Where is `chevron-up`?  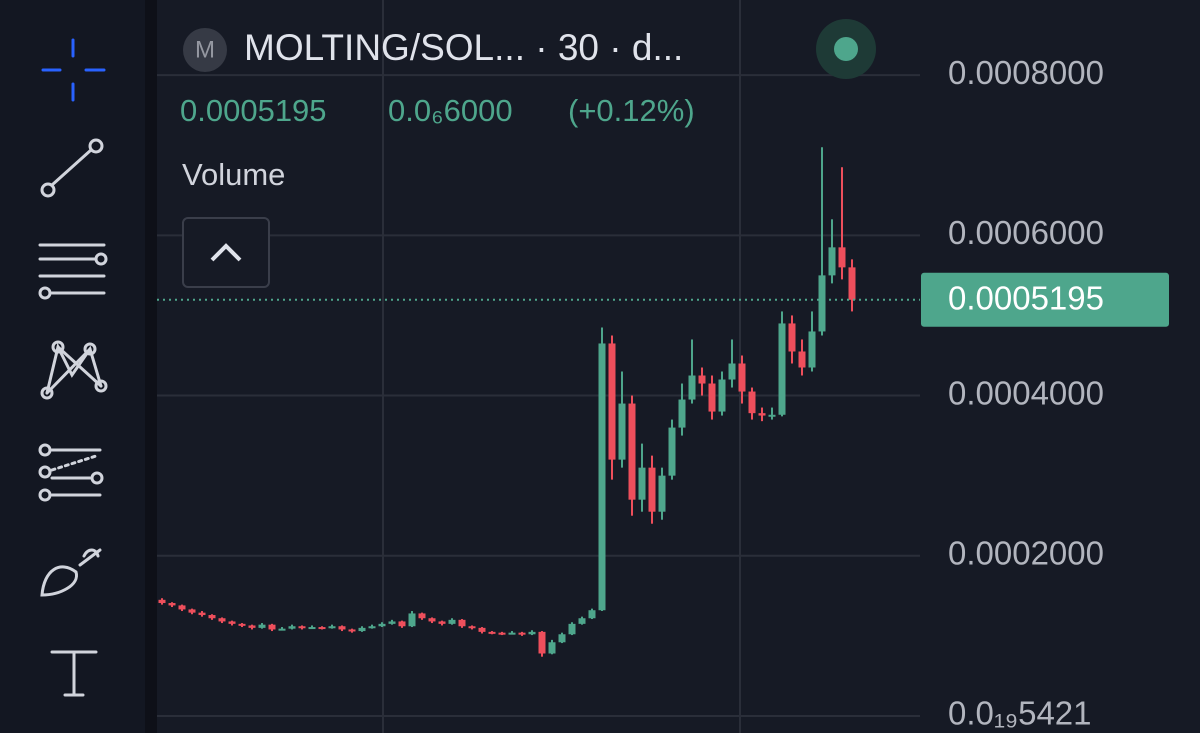
chevron-up is located at coordinates (226, 252).